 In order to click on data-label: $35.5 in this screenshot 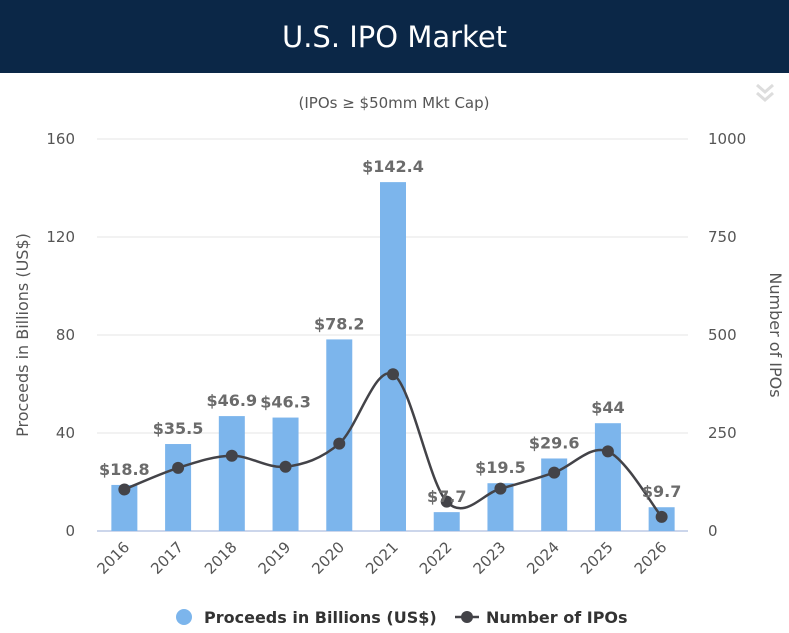, I will do `click(178, 428)`.